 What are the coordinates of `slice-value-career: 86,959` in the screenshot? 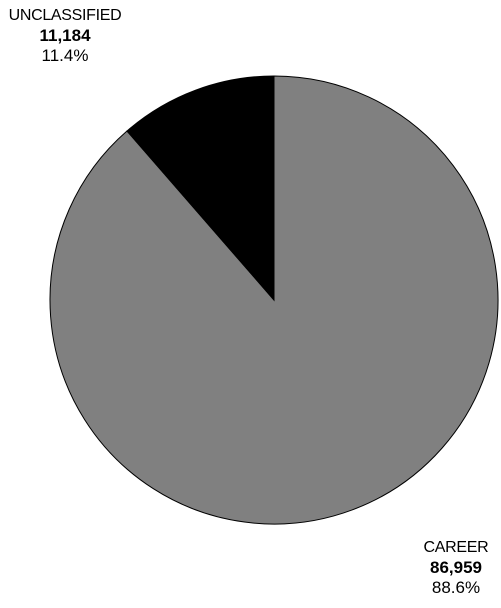 It's located at (456, 567).